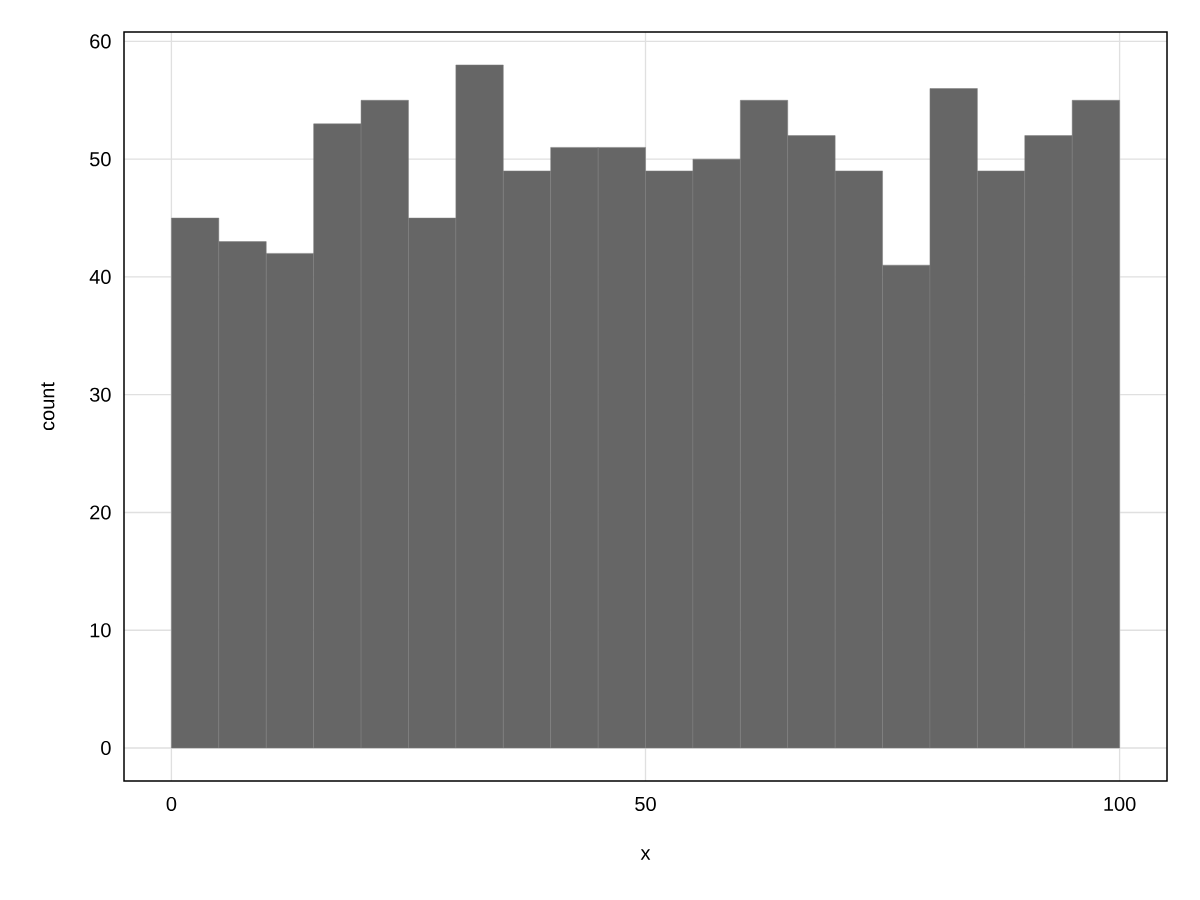 The height and width of the screenshot is (900, 1200). What do you see at coordinates (48, 406) in the screenshot?
I see `y-axis-title: count` at bounding box center [48, 406].